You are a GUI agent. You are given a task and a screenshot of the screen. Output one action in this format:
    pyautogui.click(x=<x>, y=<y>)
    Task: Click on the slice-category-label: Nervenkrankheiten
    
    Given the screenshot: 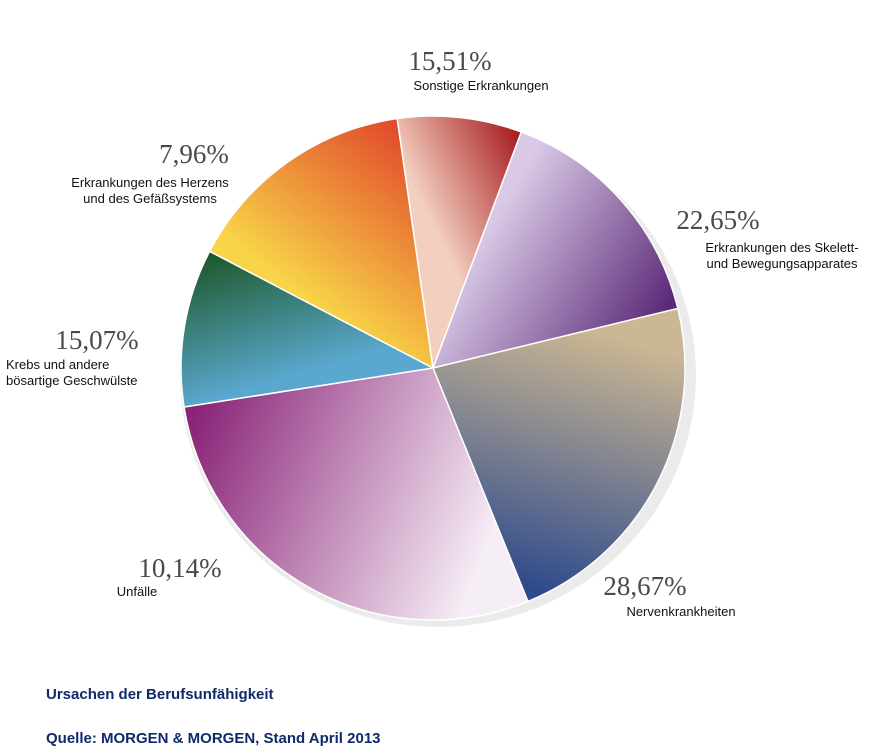 What is the action you would take?
    pyautogui.click(x=680, y=611)
    